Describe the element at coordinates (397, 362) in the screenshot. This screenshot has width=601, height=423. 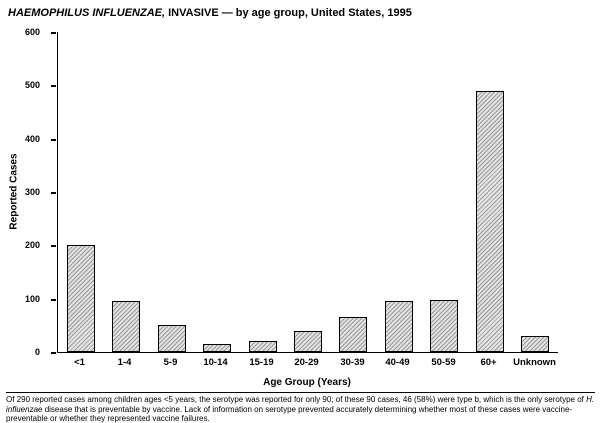
I see `x-tick-label-40-49: 40-49` at that location.